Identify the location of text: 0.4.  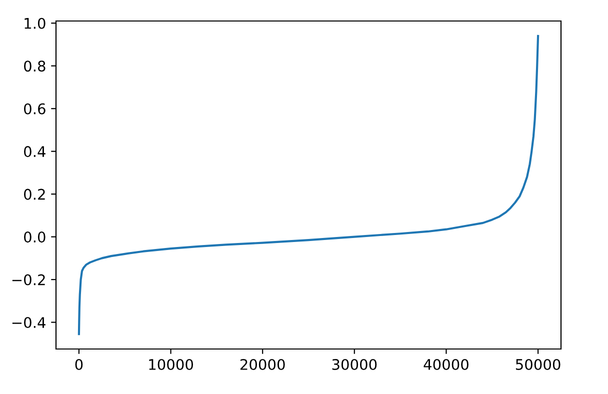
(35, 152).